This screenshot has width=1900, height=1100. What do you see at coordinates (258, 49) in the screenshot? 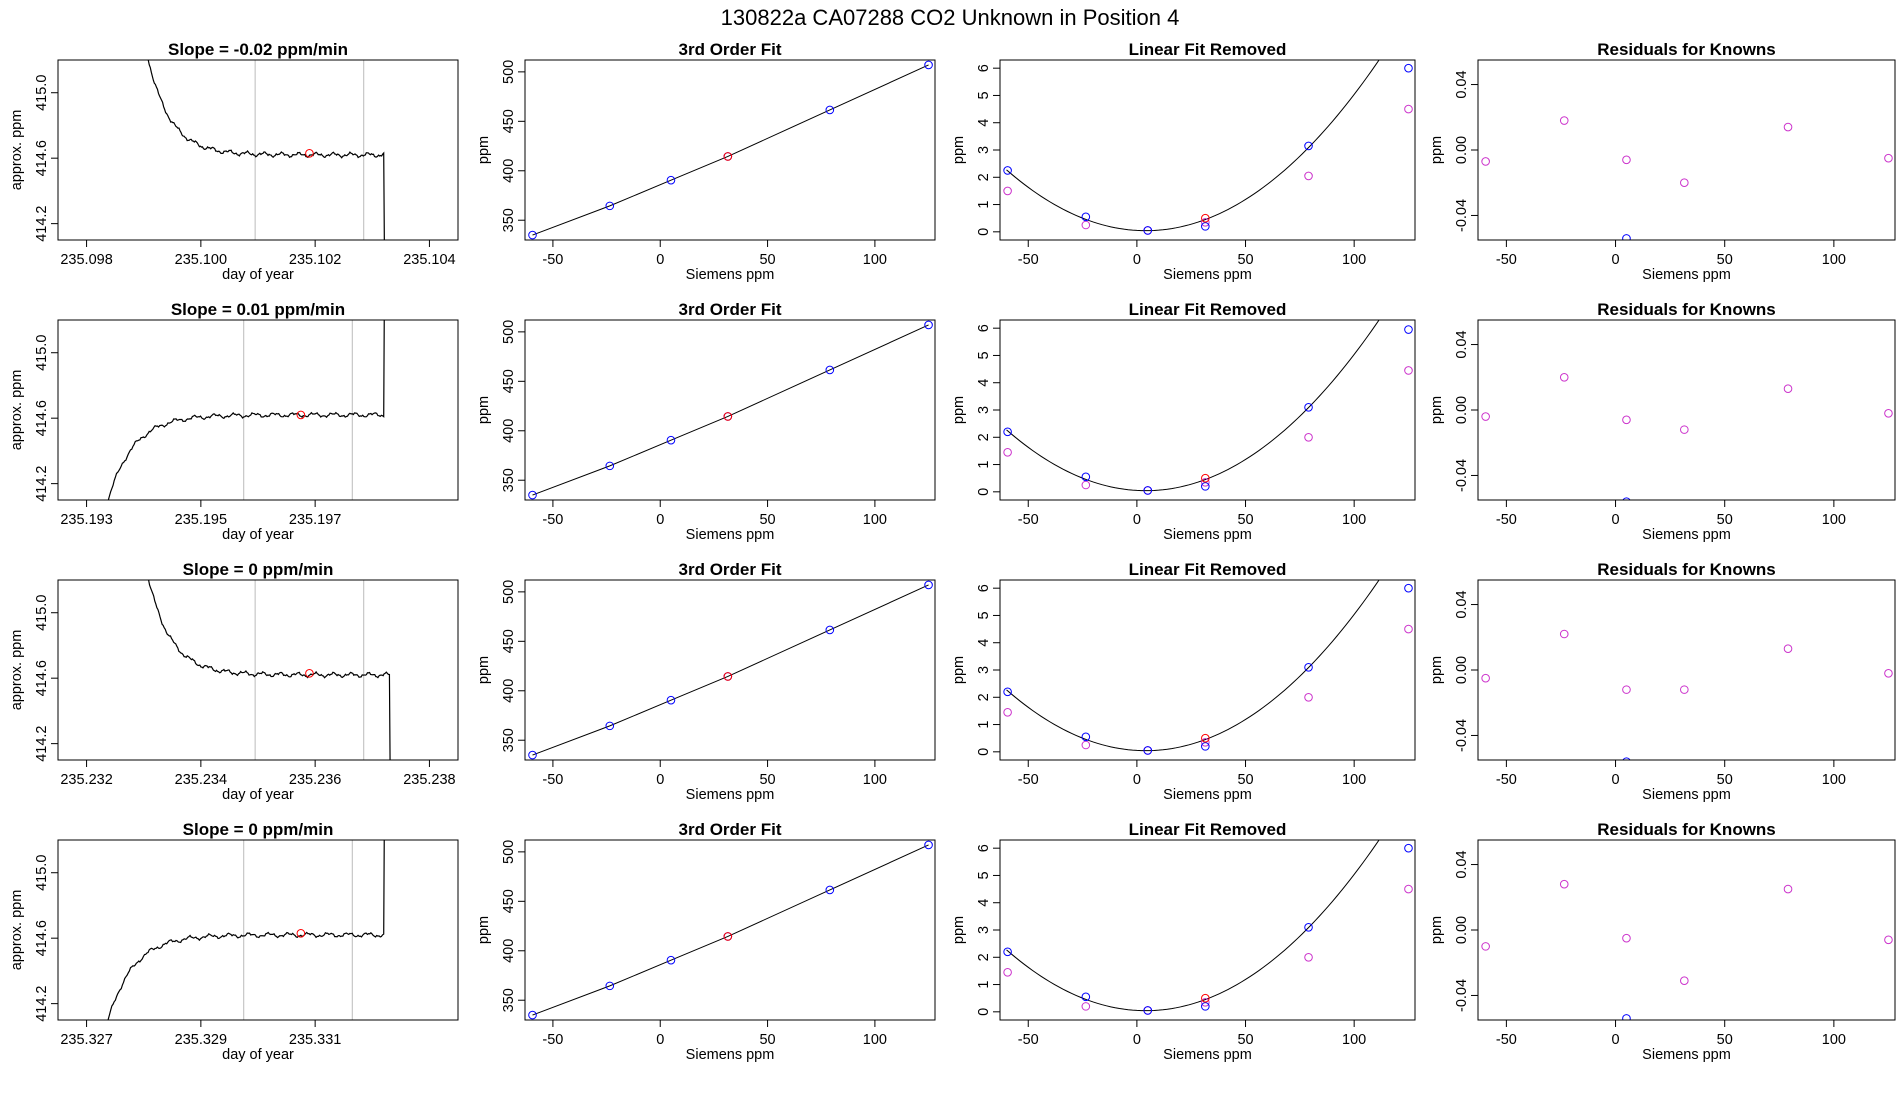
I see `panel-title: Slope = -0.02 ppm/min` at bounding box center [258, 49].